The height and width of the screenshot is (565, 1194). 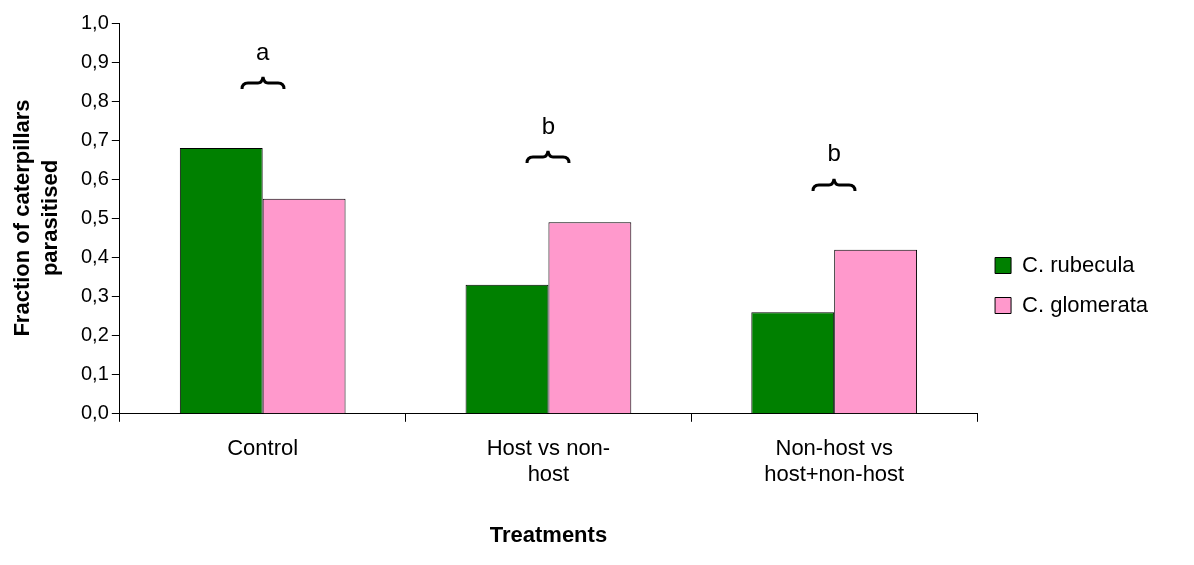 What do you see at coordinates (94, 334) in the screenshot?
I see `y-tick-label: 0,2` at bounding box center [94, 334].